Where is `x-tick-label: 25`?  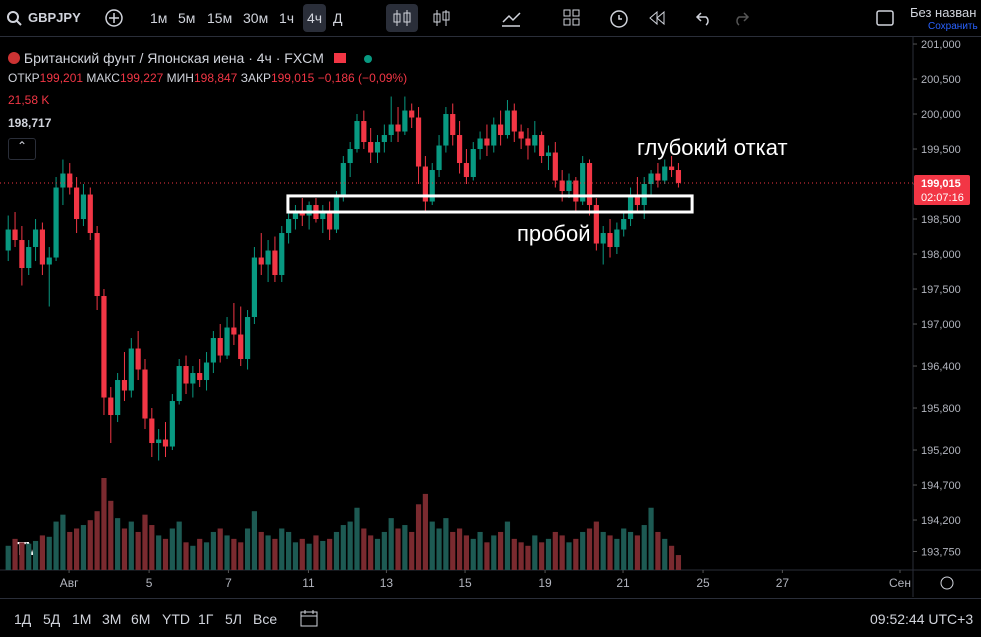 x-tick-label: 25 is located at coordinates (703, 583).